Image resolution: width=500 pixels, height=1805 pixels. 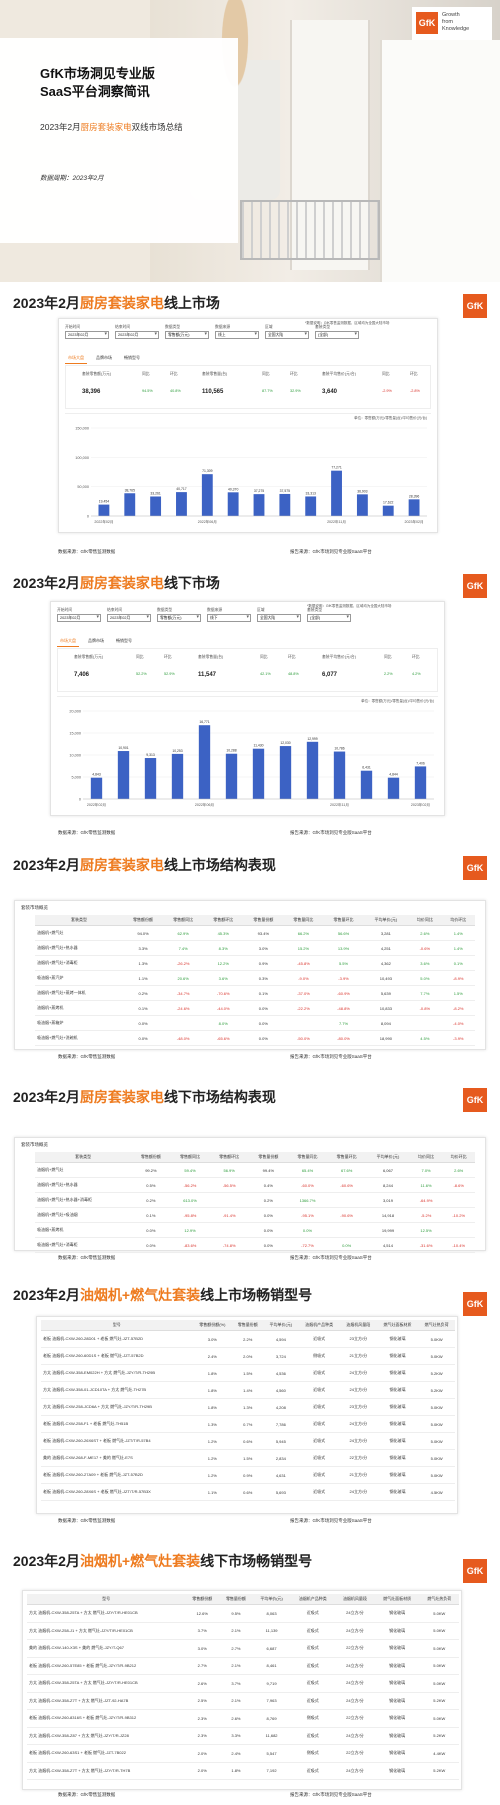 What do you see at coordinates (190, 1215) in the screenshot?
I see `table-cell: -95.8%` at bounding box center [190, 1215].